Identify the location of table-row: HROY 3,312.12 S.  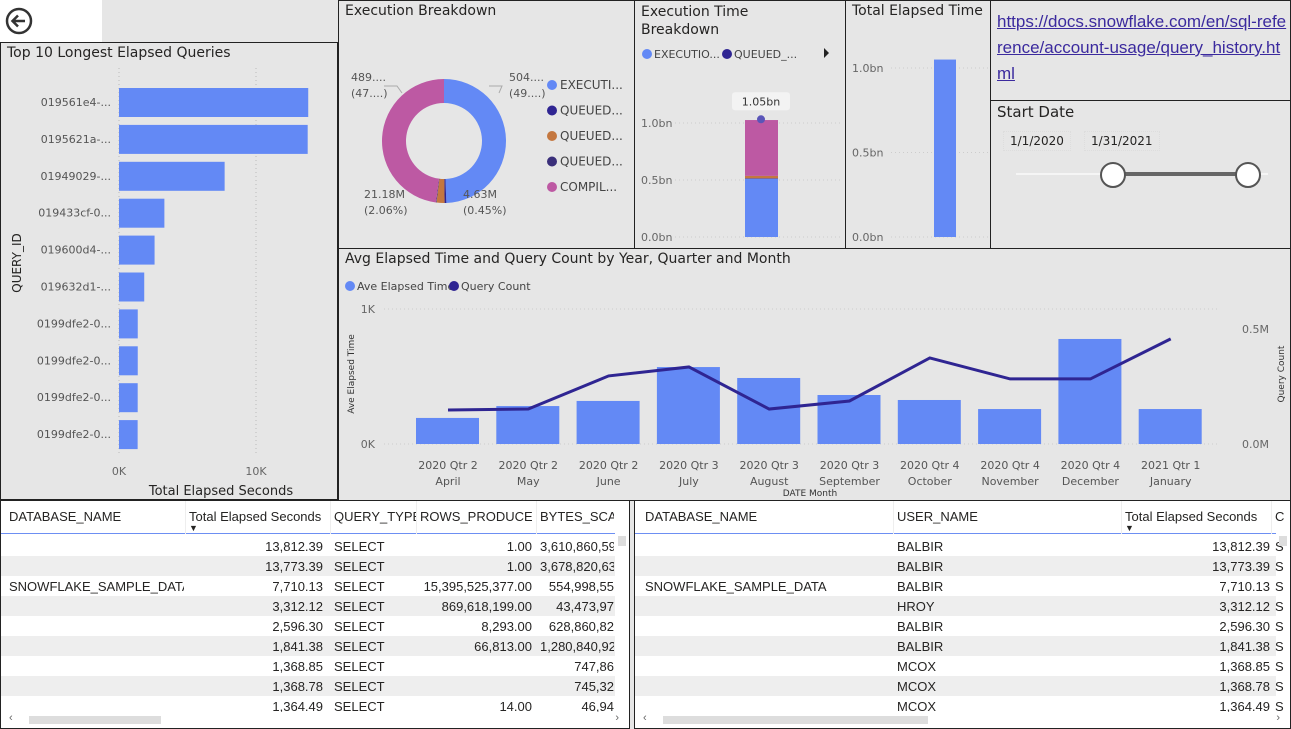
(959, 606).